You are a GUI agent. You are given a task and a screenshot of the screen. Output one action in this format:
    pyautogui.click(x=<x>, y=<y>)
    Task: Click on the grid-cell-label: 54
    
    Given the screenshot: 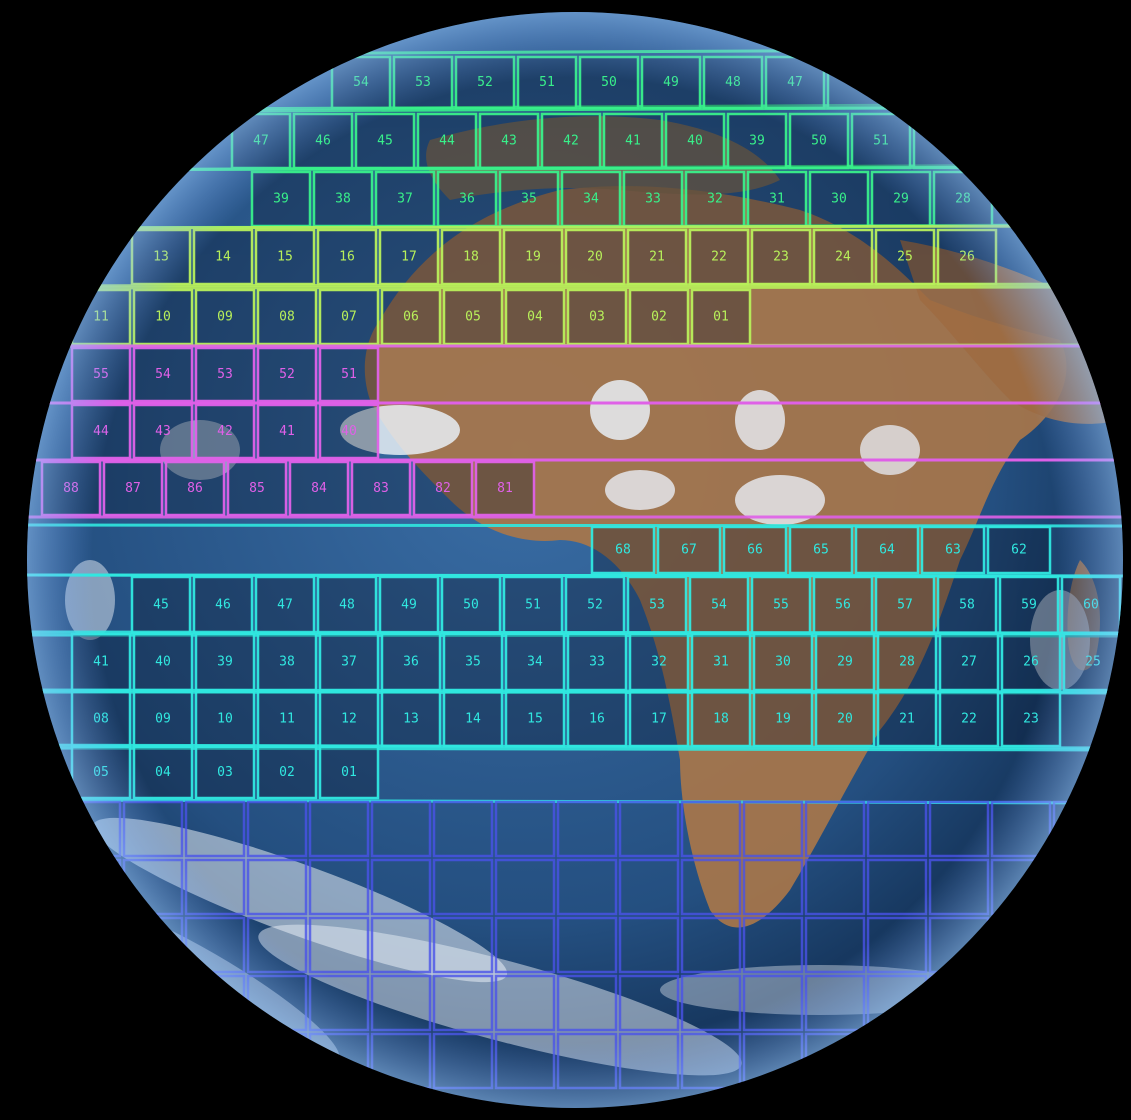 What is the action you would take?
    pyautogui.click(x=1067, y=141)
    